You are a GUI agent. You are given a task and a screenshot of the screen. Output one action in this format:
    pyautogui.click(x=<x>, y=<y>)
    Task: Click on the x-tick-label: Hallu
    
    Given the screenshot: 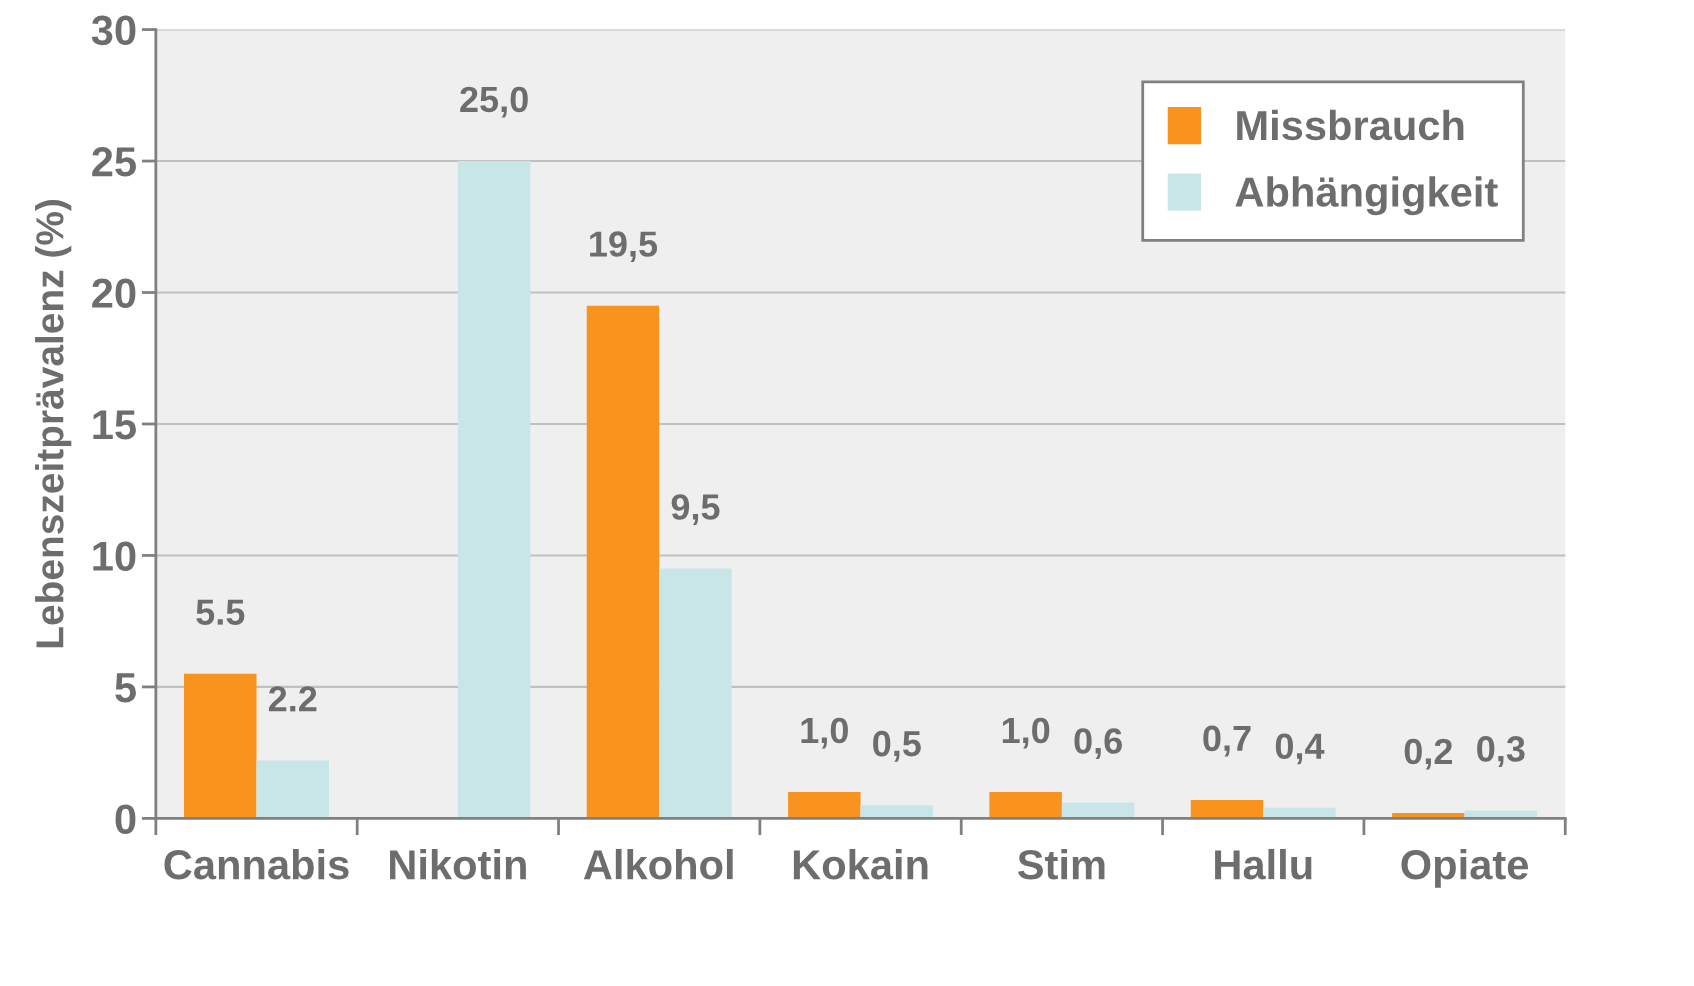 What is the action you would take?
    pyautogui.click(x=1263, y=864)
    